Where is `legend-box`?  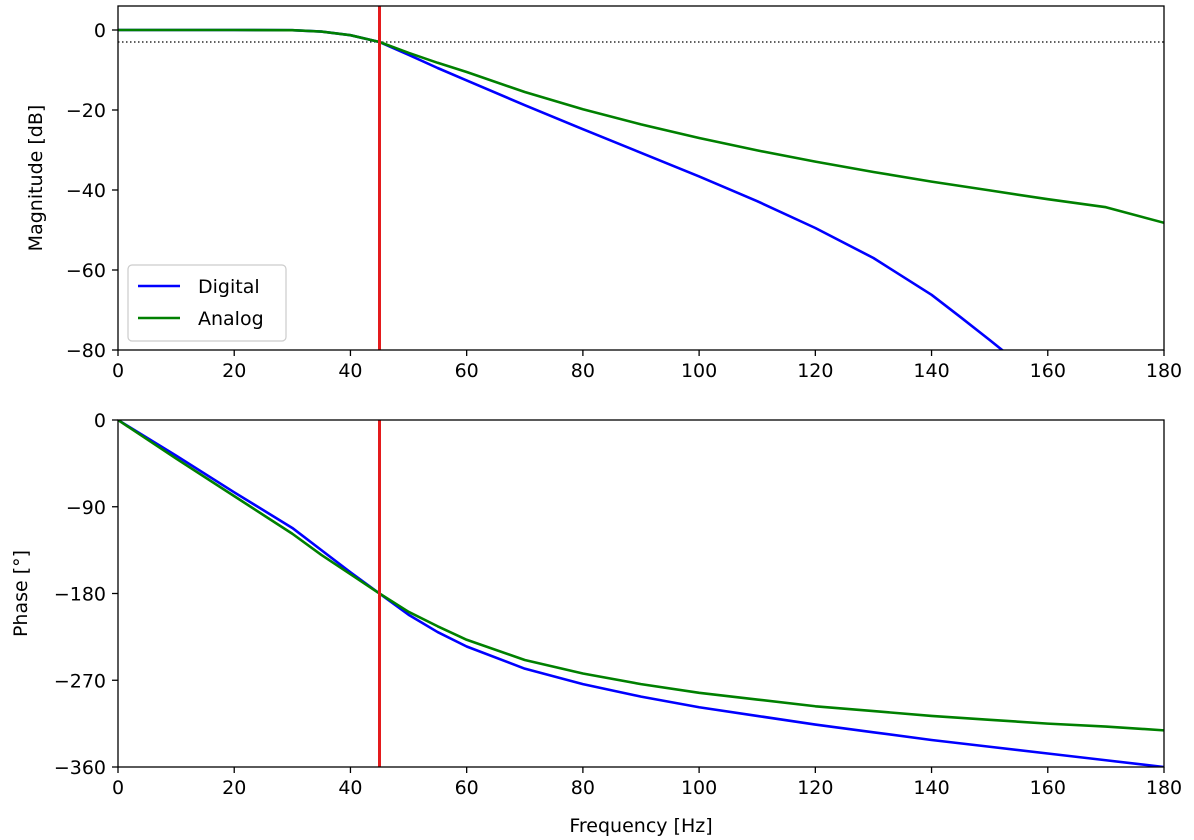
legend-box is located at coordinates (207, 303).